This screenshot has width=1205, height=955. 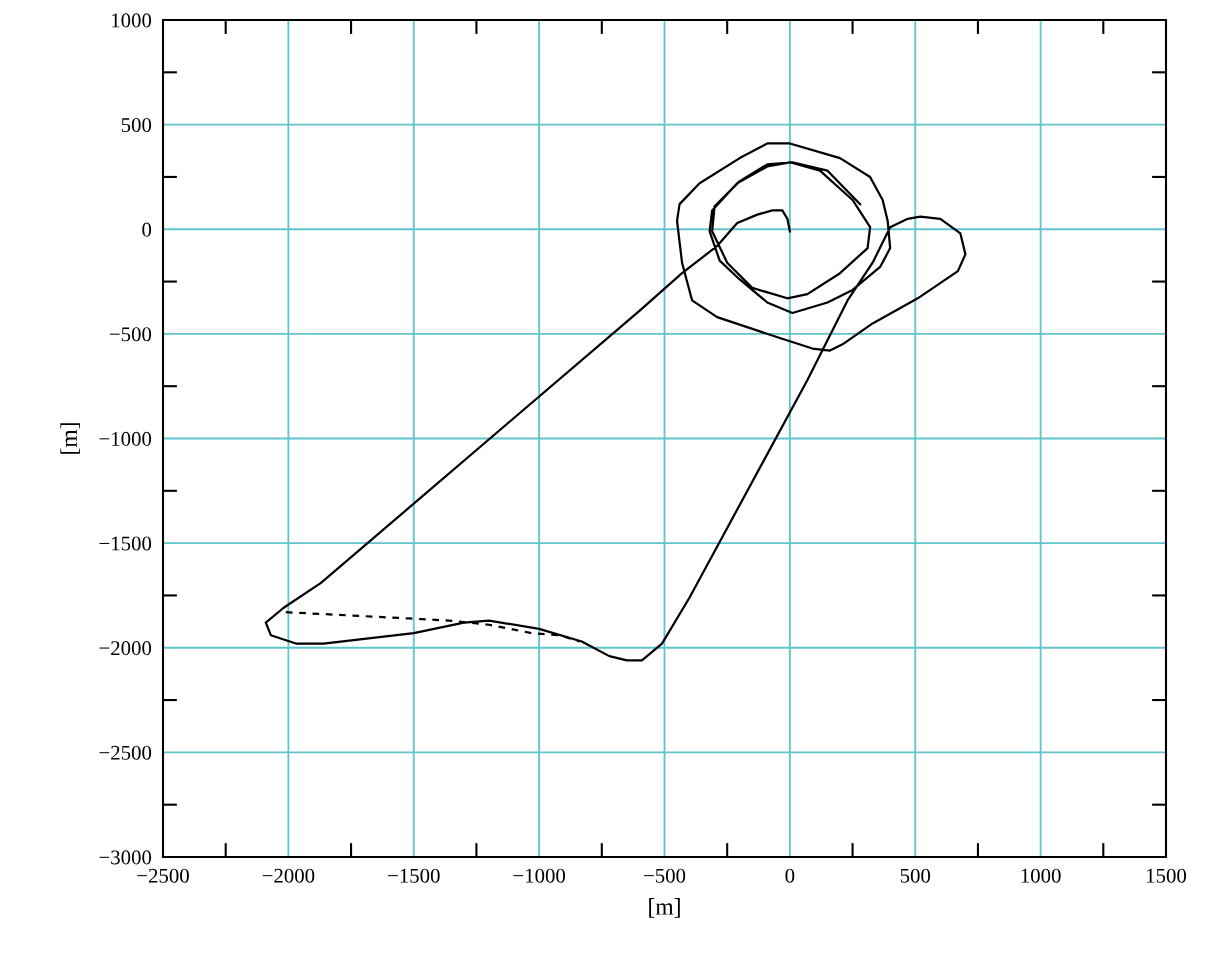 I want to click on x-axis-title: [m], so click(x=664, y=908).